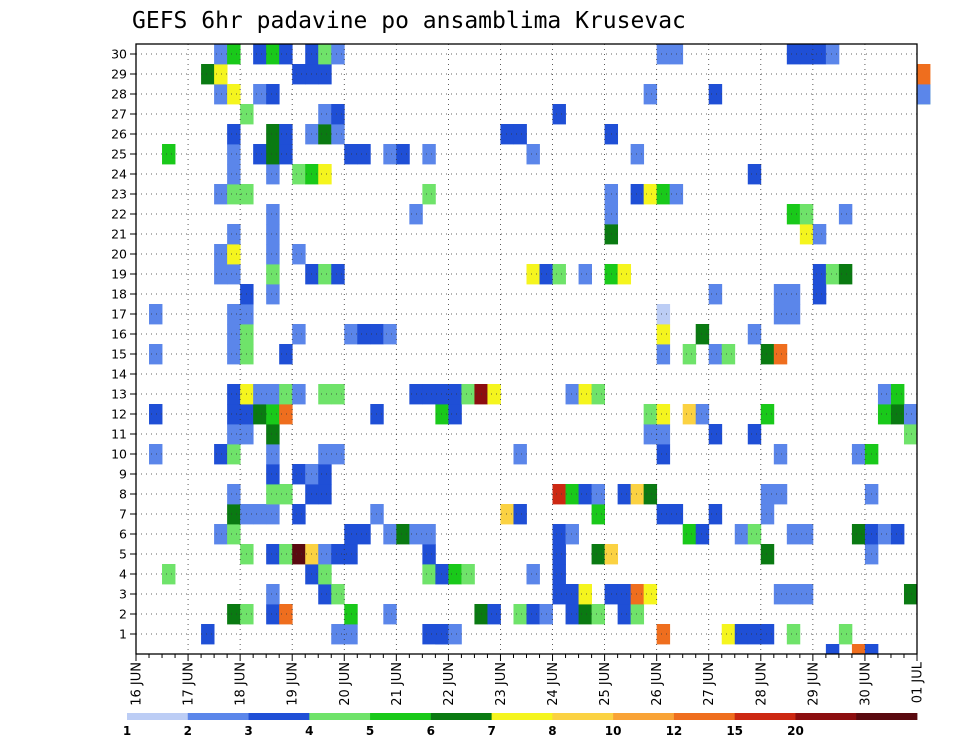 This screenshot has height=742, width=960. Describe the element at coordinates (795, 731) in the screenshot. I see `colorbar-label: 20` at that location.